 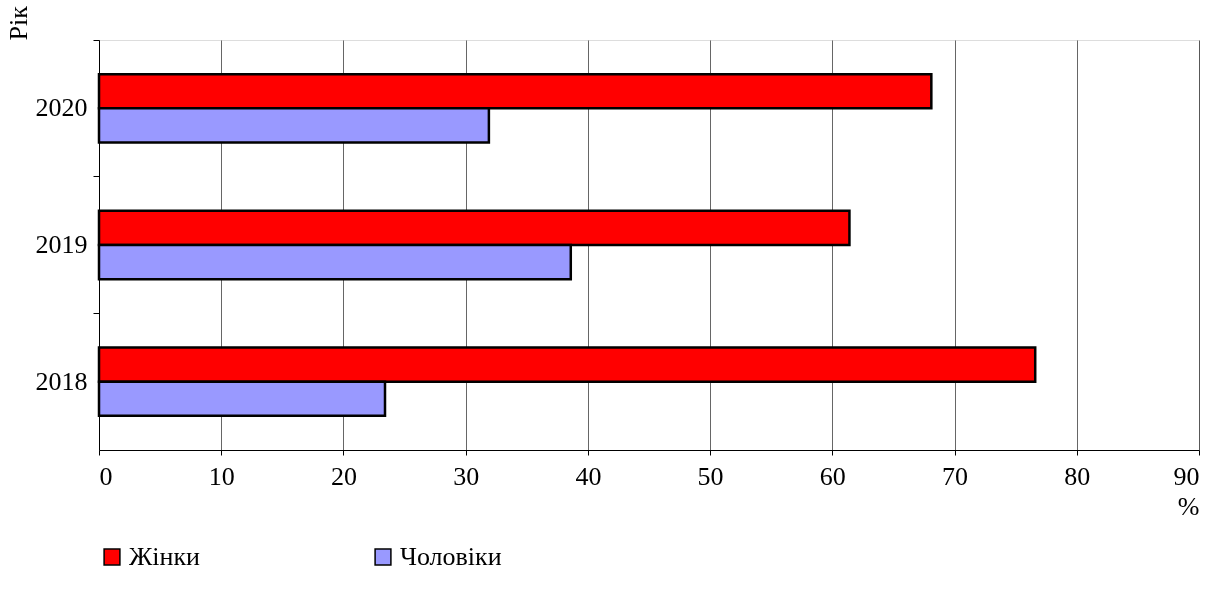 I want to click on x-tick-label: 40, so click(x=588, y=476).